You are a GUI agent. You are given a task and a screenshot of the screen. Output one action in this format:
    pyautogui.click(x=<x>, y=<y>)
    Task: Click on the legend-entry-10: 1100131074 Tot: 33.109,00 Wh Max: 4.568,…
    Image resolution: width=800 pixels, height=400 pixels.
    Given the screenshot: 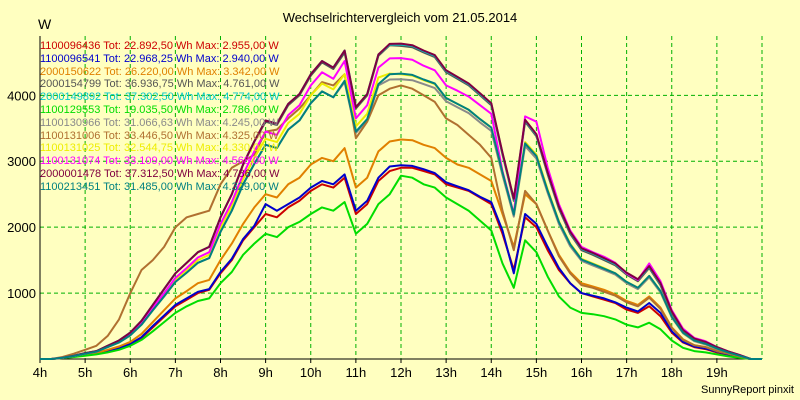 What is the action you would take?
    pyautogui.click(x=159, y=161)
    